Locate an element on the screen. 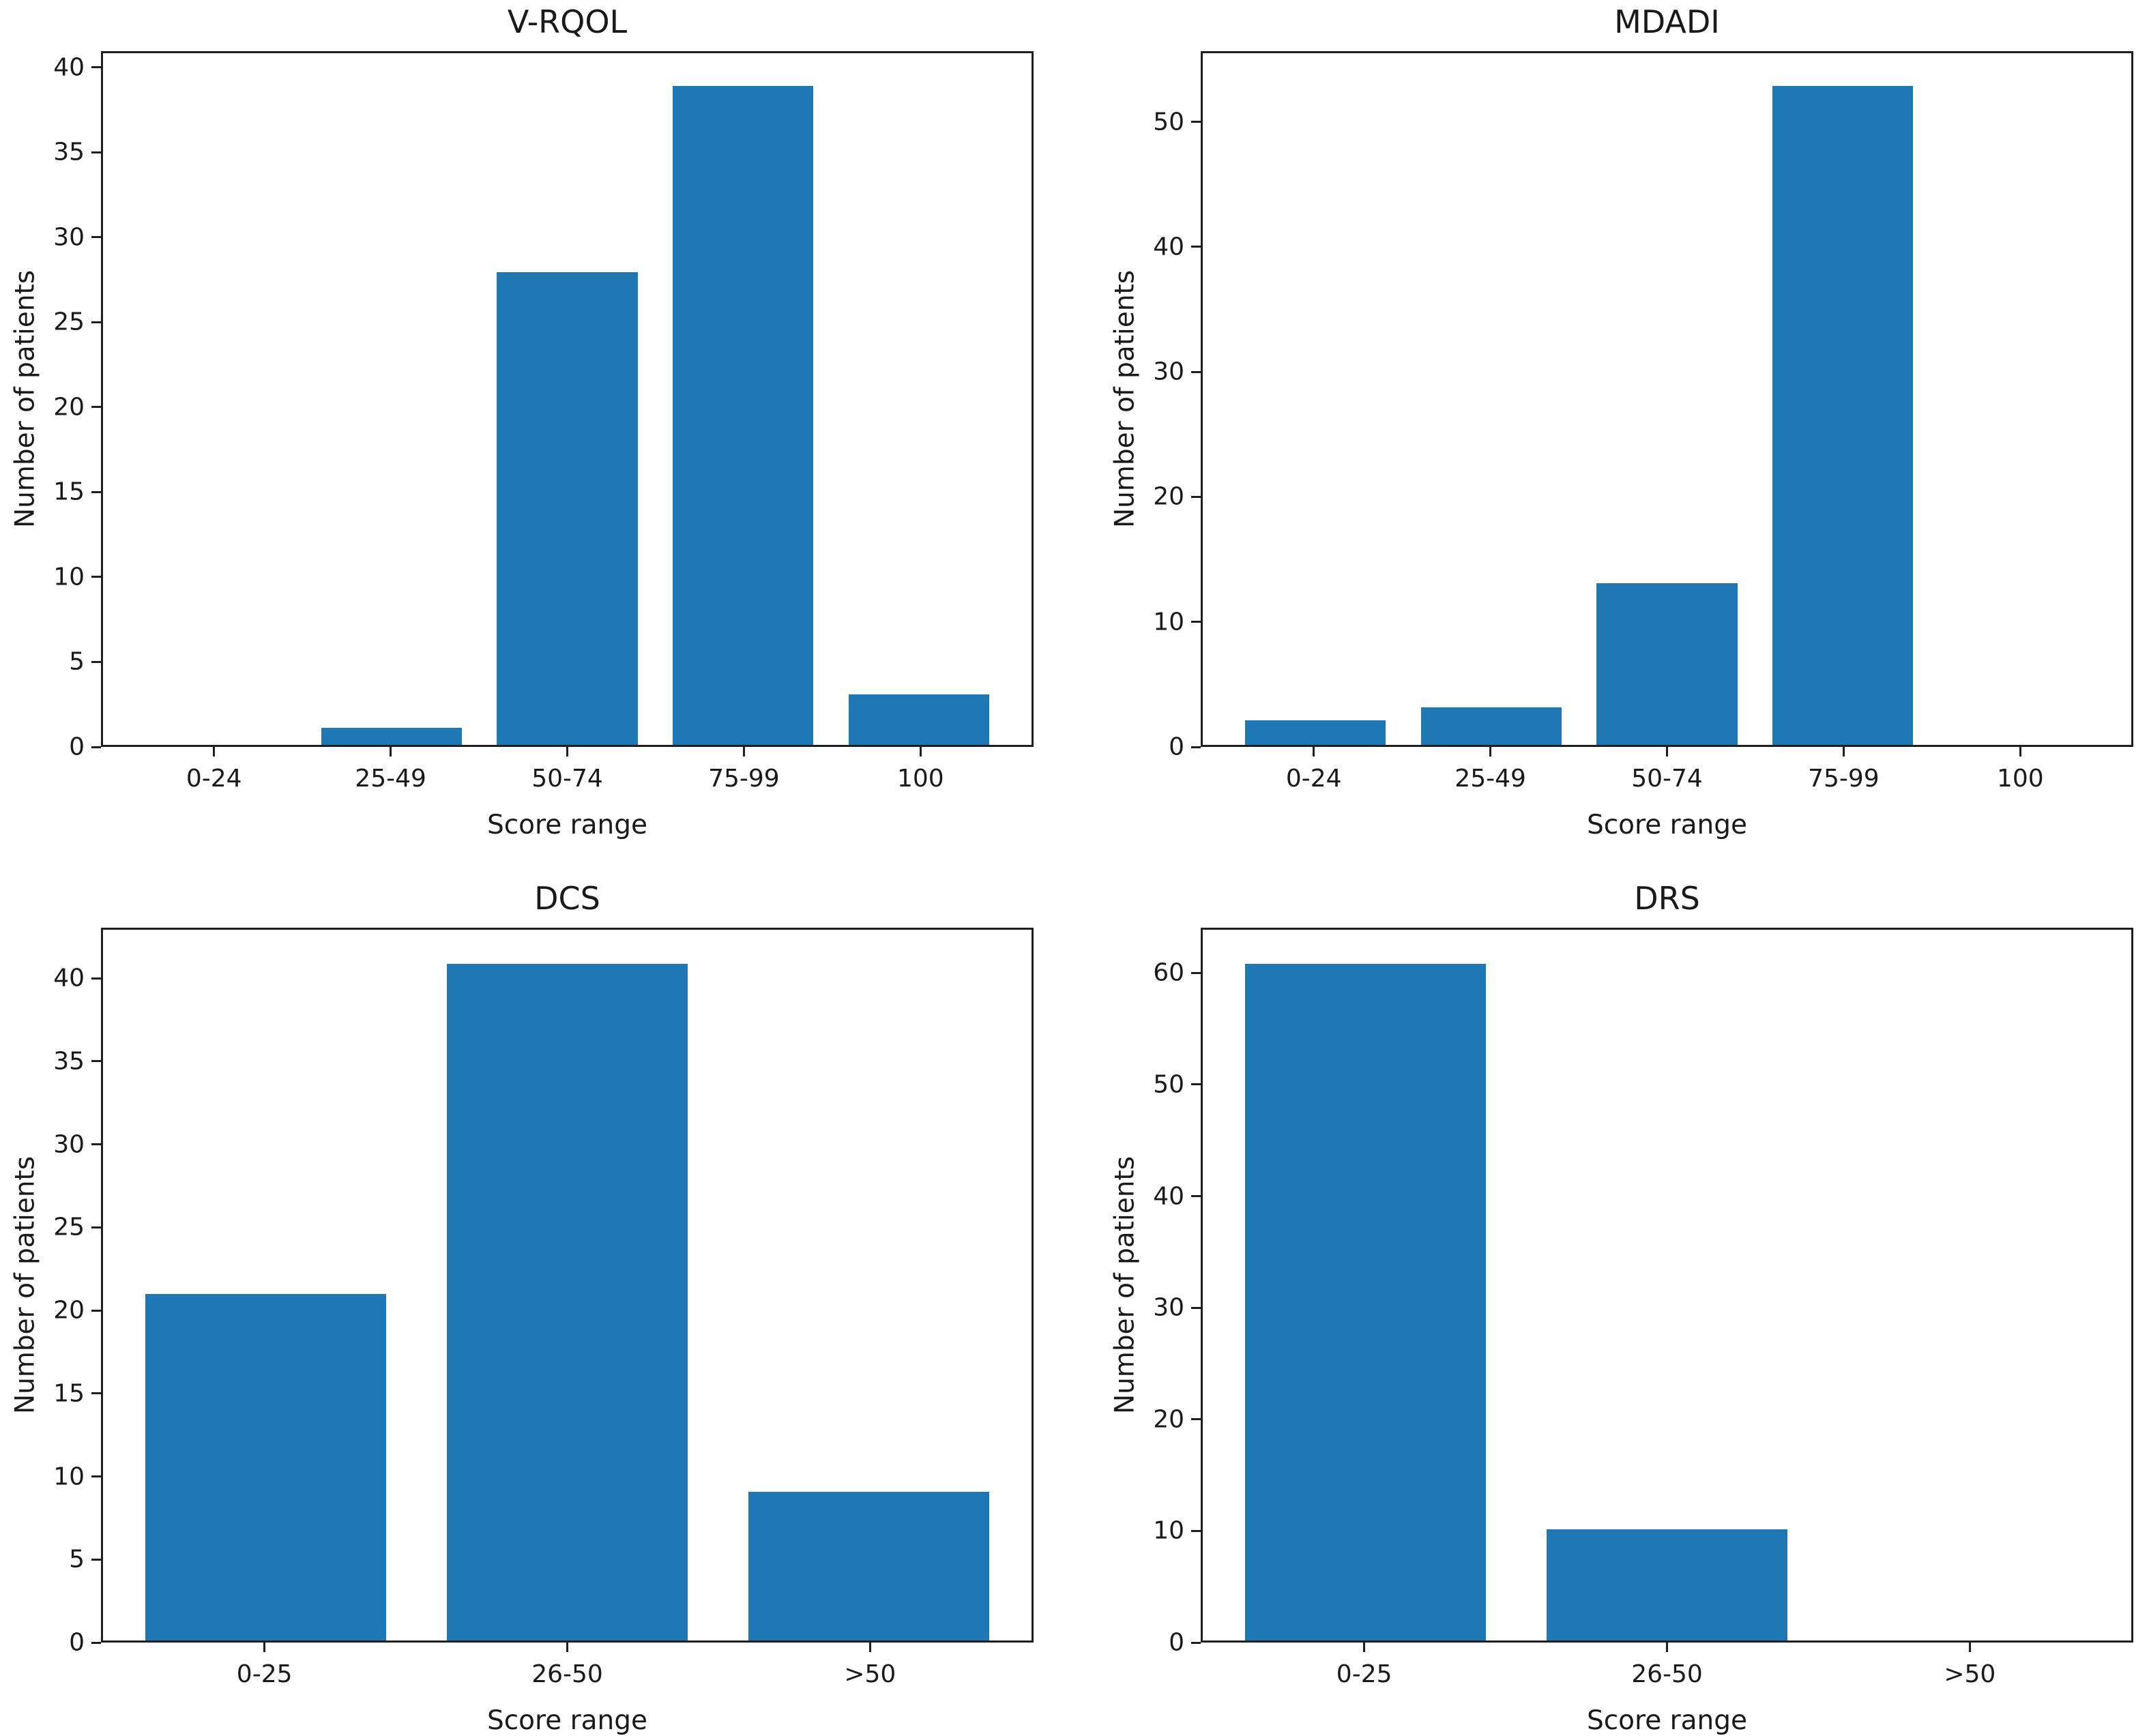 This screenshot has height=1736, width=2149. x-tick-label: 0-24 is located at coordinates (214, 779).